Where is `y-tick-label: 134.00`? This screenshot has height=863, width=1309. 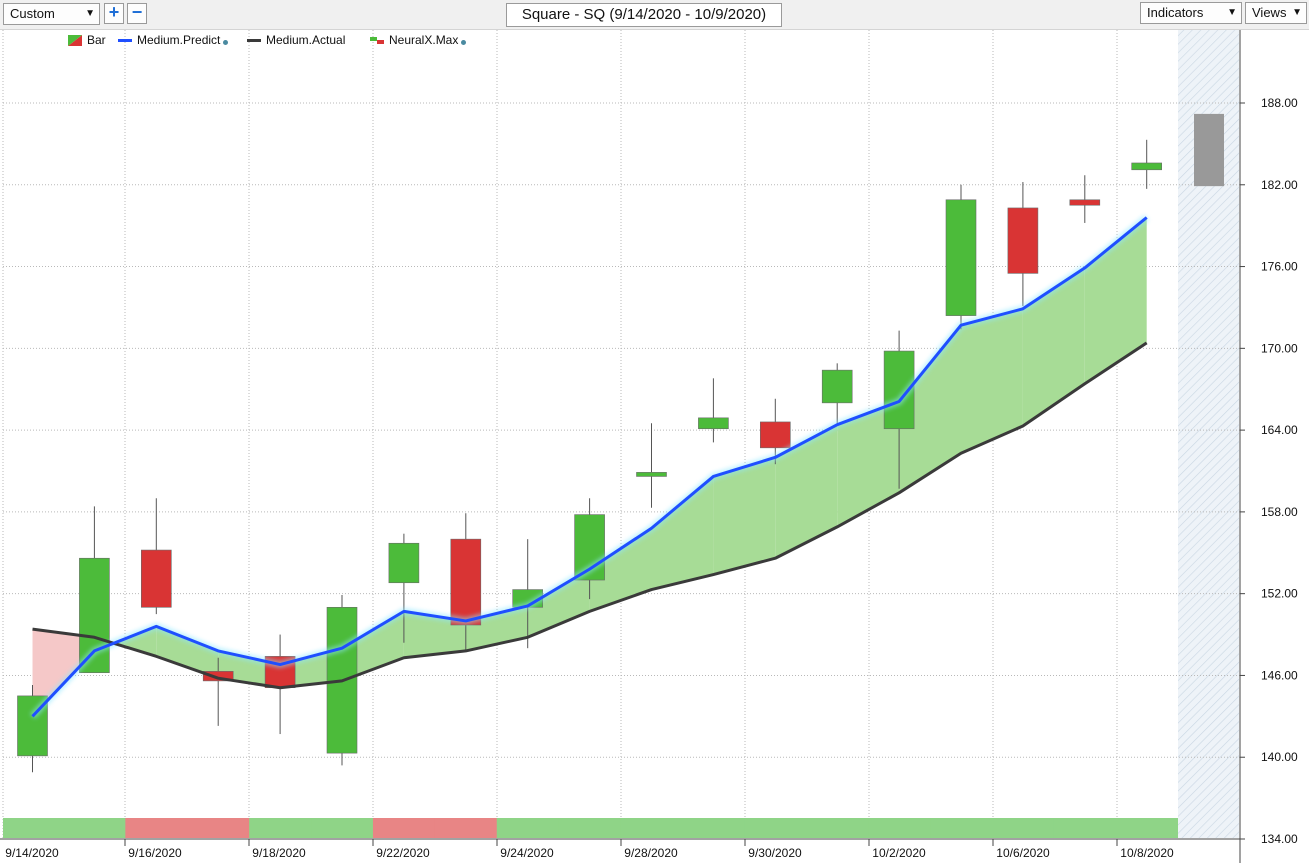 y-tick-label: 134.00 is located at coordinates (1279, 839).